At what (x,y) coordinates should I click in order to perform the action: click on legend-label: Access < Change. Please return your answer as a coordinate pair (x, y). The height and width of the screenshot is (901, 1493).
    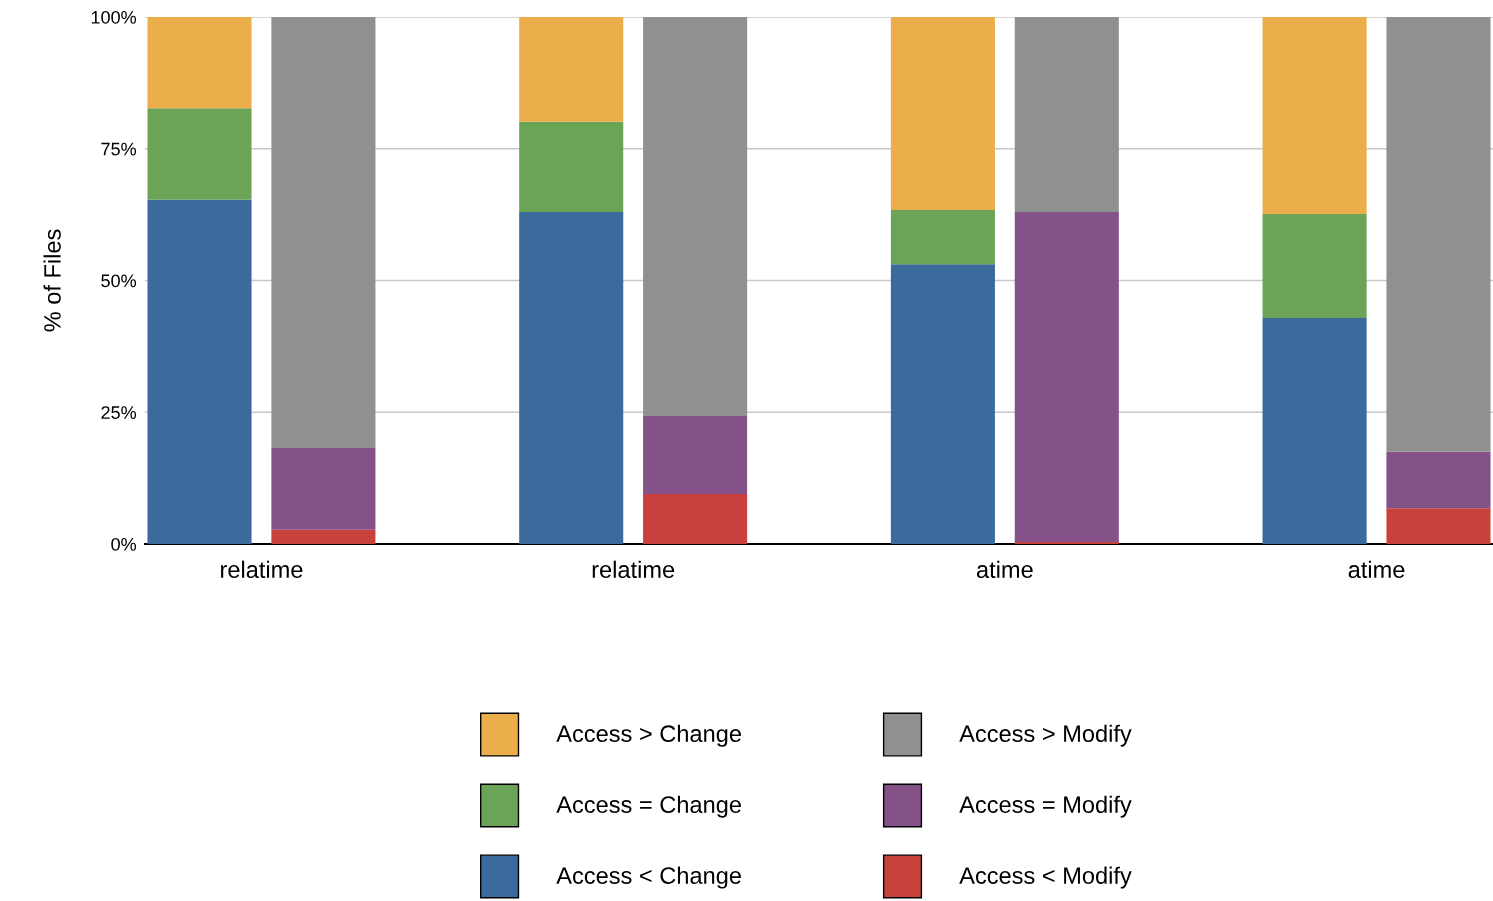
    Looking at the image, I should click on (648, 877).